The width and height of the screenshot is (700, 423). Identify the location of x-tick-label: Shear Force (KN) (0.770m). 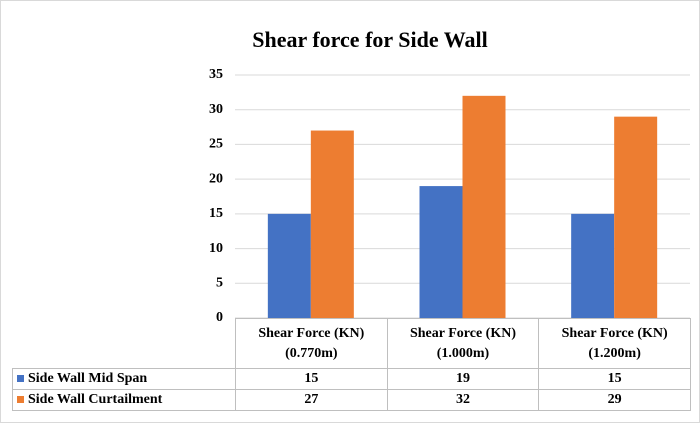
(311, 343).